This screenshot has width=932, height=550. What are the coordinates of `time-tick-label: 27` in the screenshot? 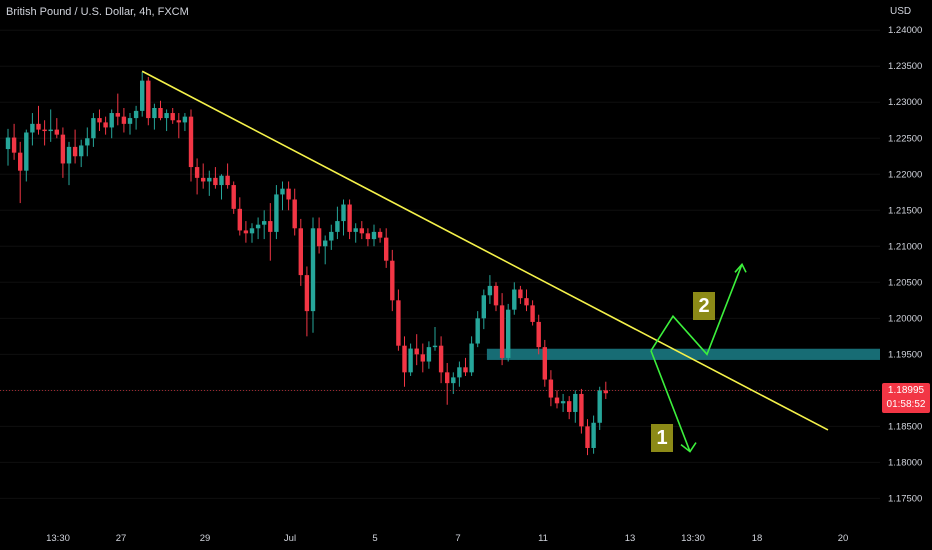 It's located at (121, 538).